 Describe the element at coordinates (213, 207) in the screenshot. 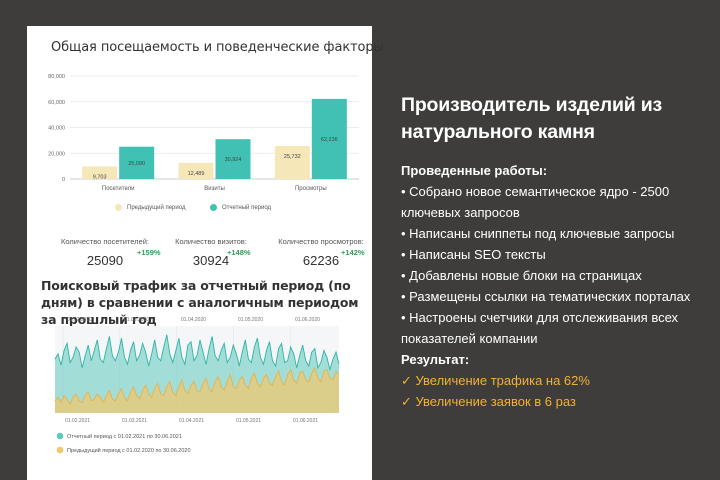

I see `legend-swatch-current` at that location.